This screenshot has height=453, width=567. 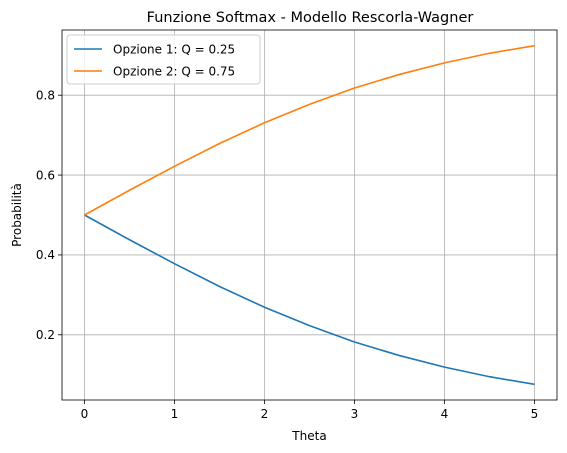 I want to click on x-tick-label: 1, so click(x=175, y=414).